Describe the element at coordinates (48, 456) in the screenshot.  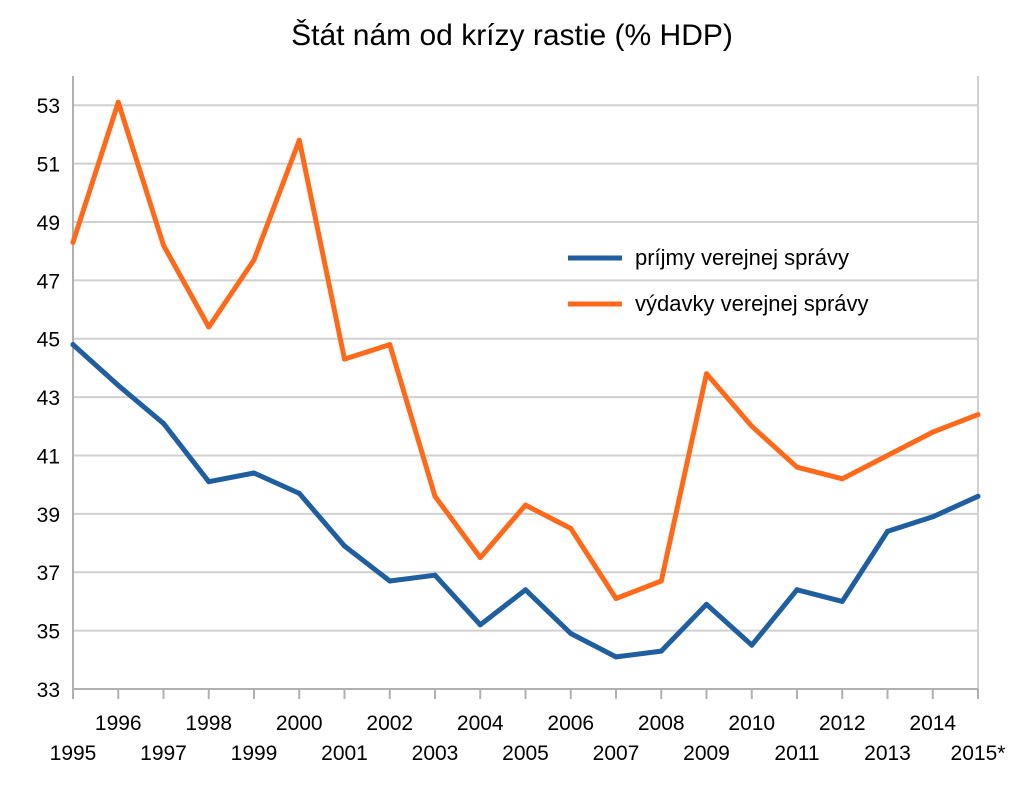
I see `y-tick-label: 41` at that location.